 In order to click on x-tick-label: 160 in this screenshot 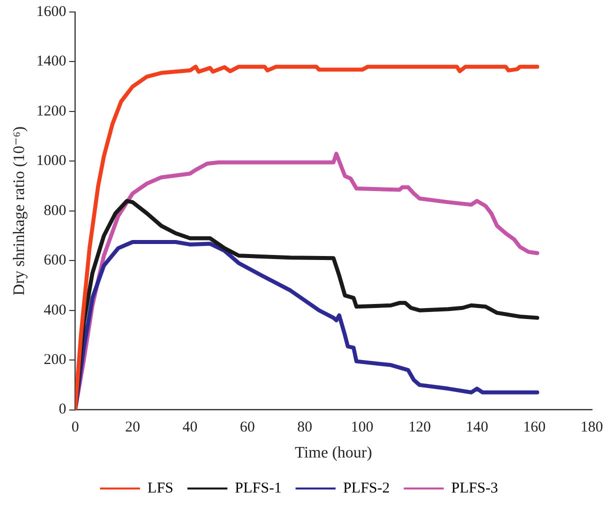, I will do `click(534, 428)`.